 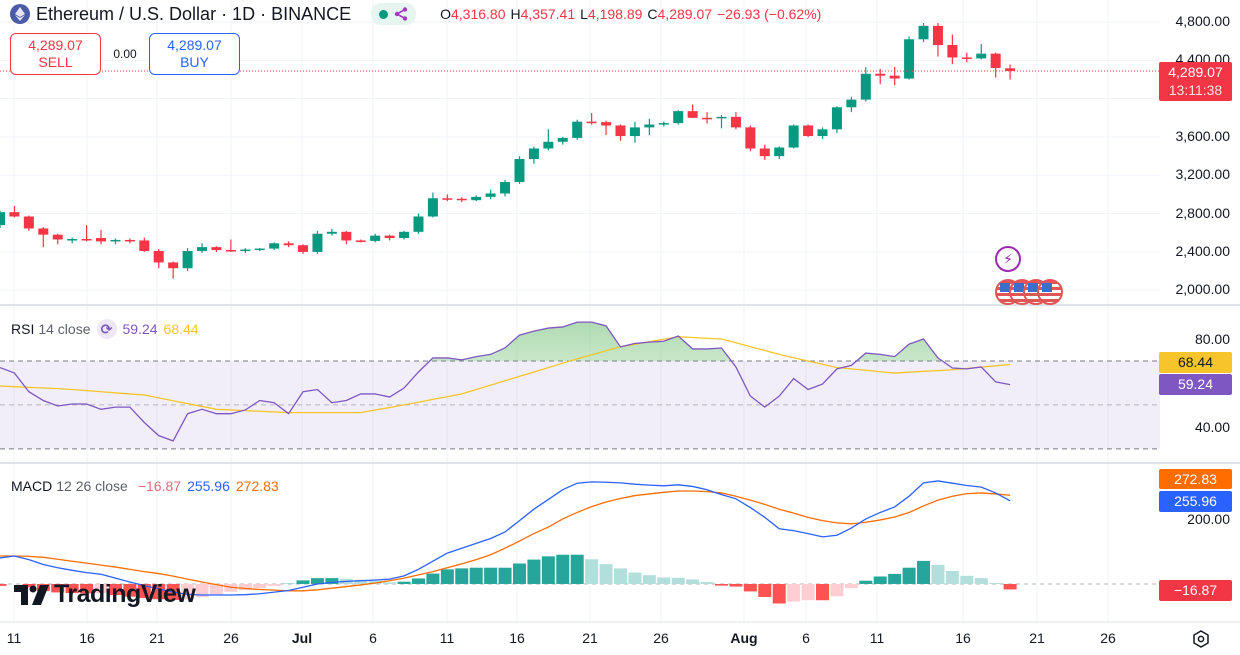 What do you see at coordinates (1195, 90) in the screenshot?
I see `bar-countdown: 13:11:38` at bounding box center [1195, 90].